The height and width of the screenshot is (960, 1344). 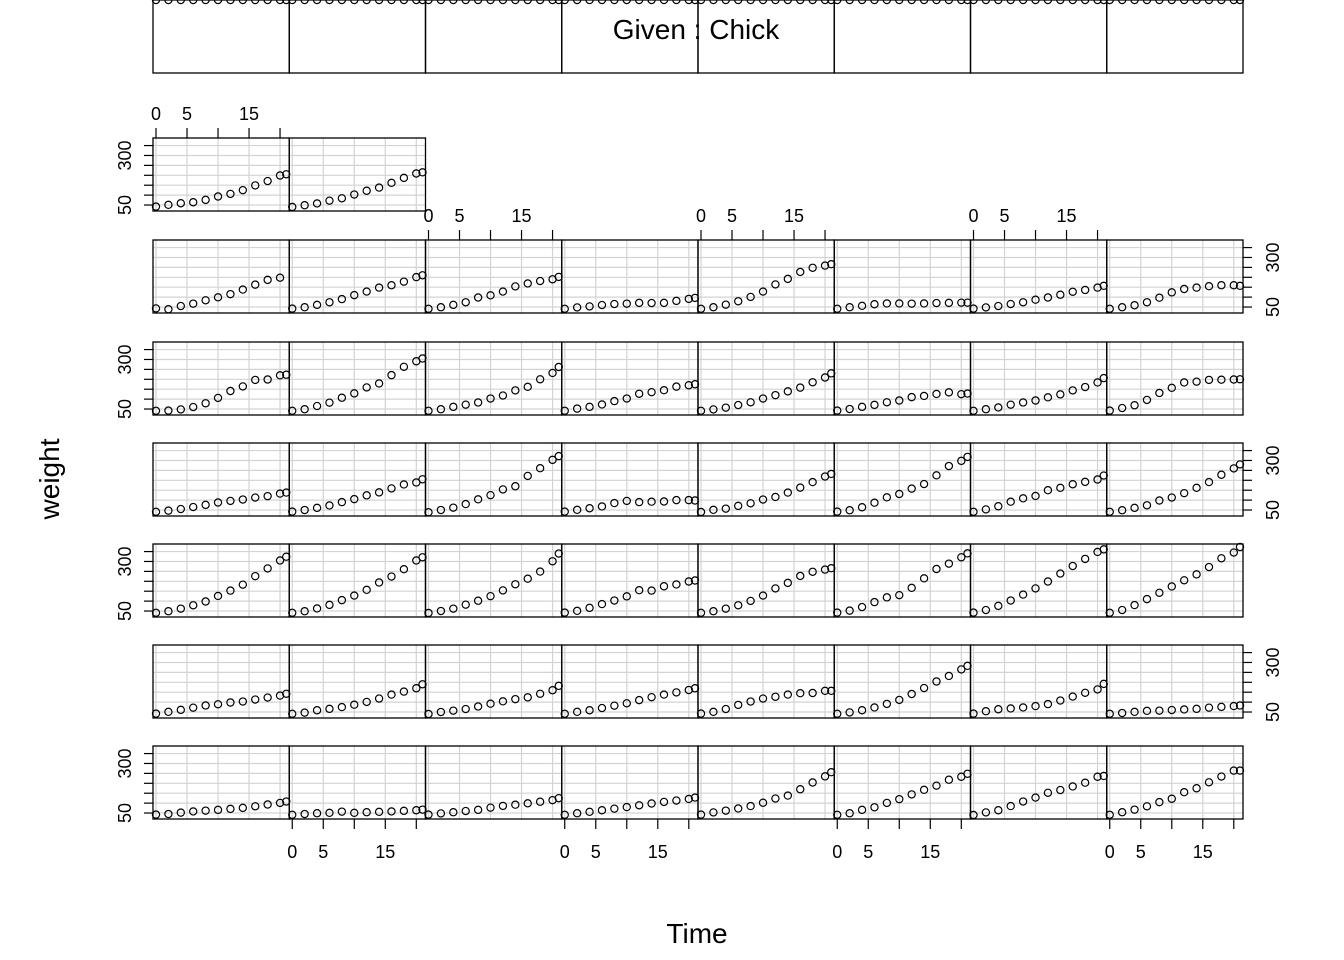 What do you see at coordinates (1038, 479) in the screenshot?
I see `panel-r3-c6` at bounding box center [1038, 479].